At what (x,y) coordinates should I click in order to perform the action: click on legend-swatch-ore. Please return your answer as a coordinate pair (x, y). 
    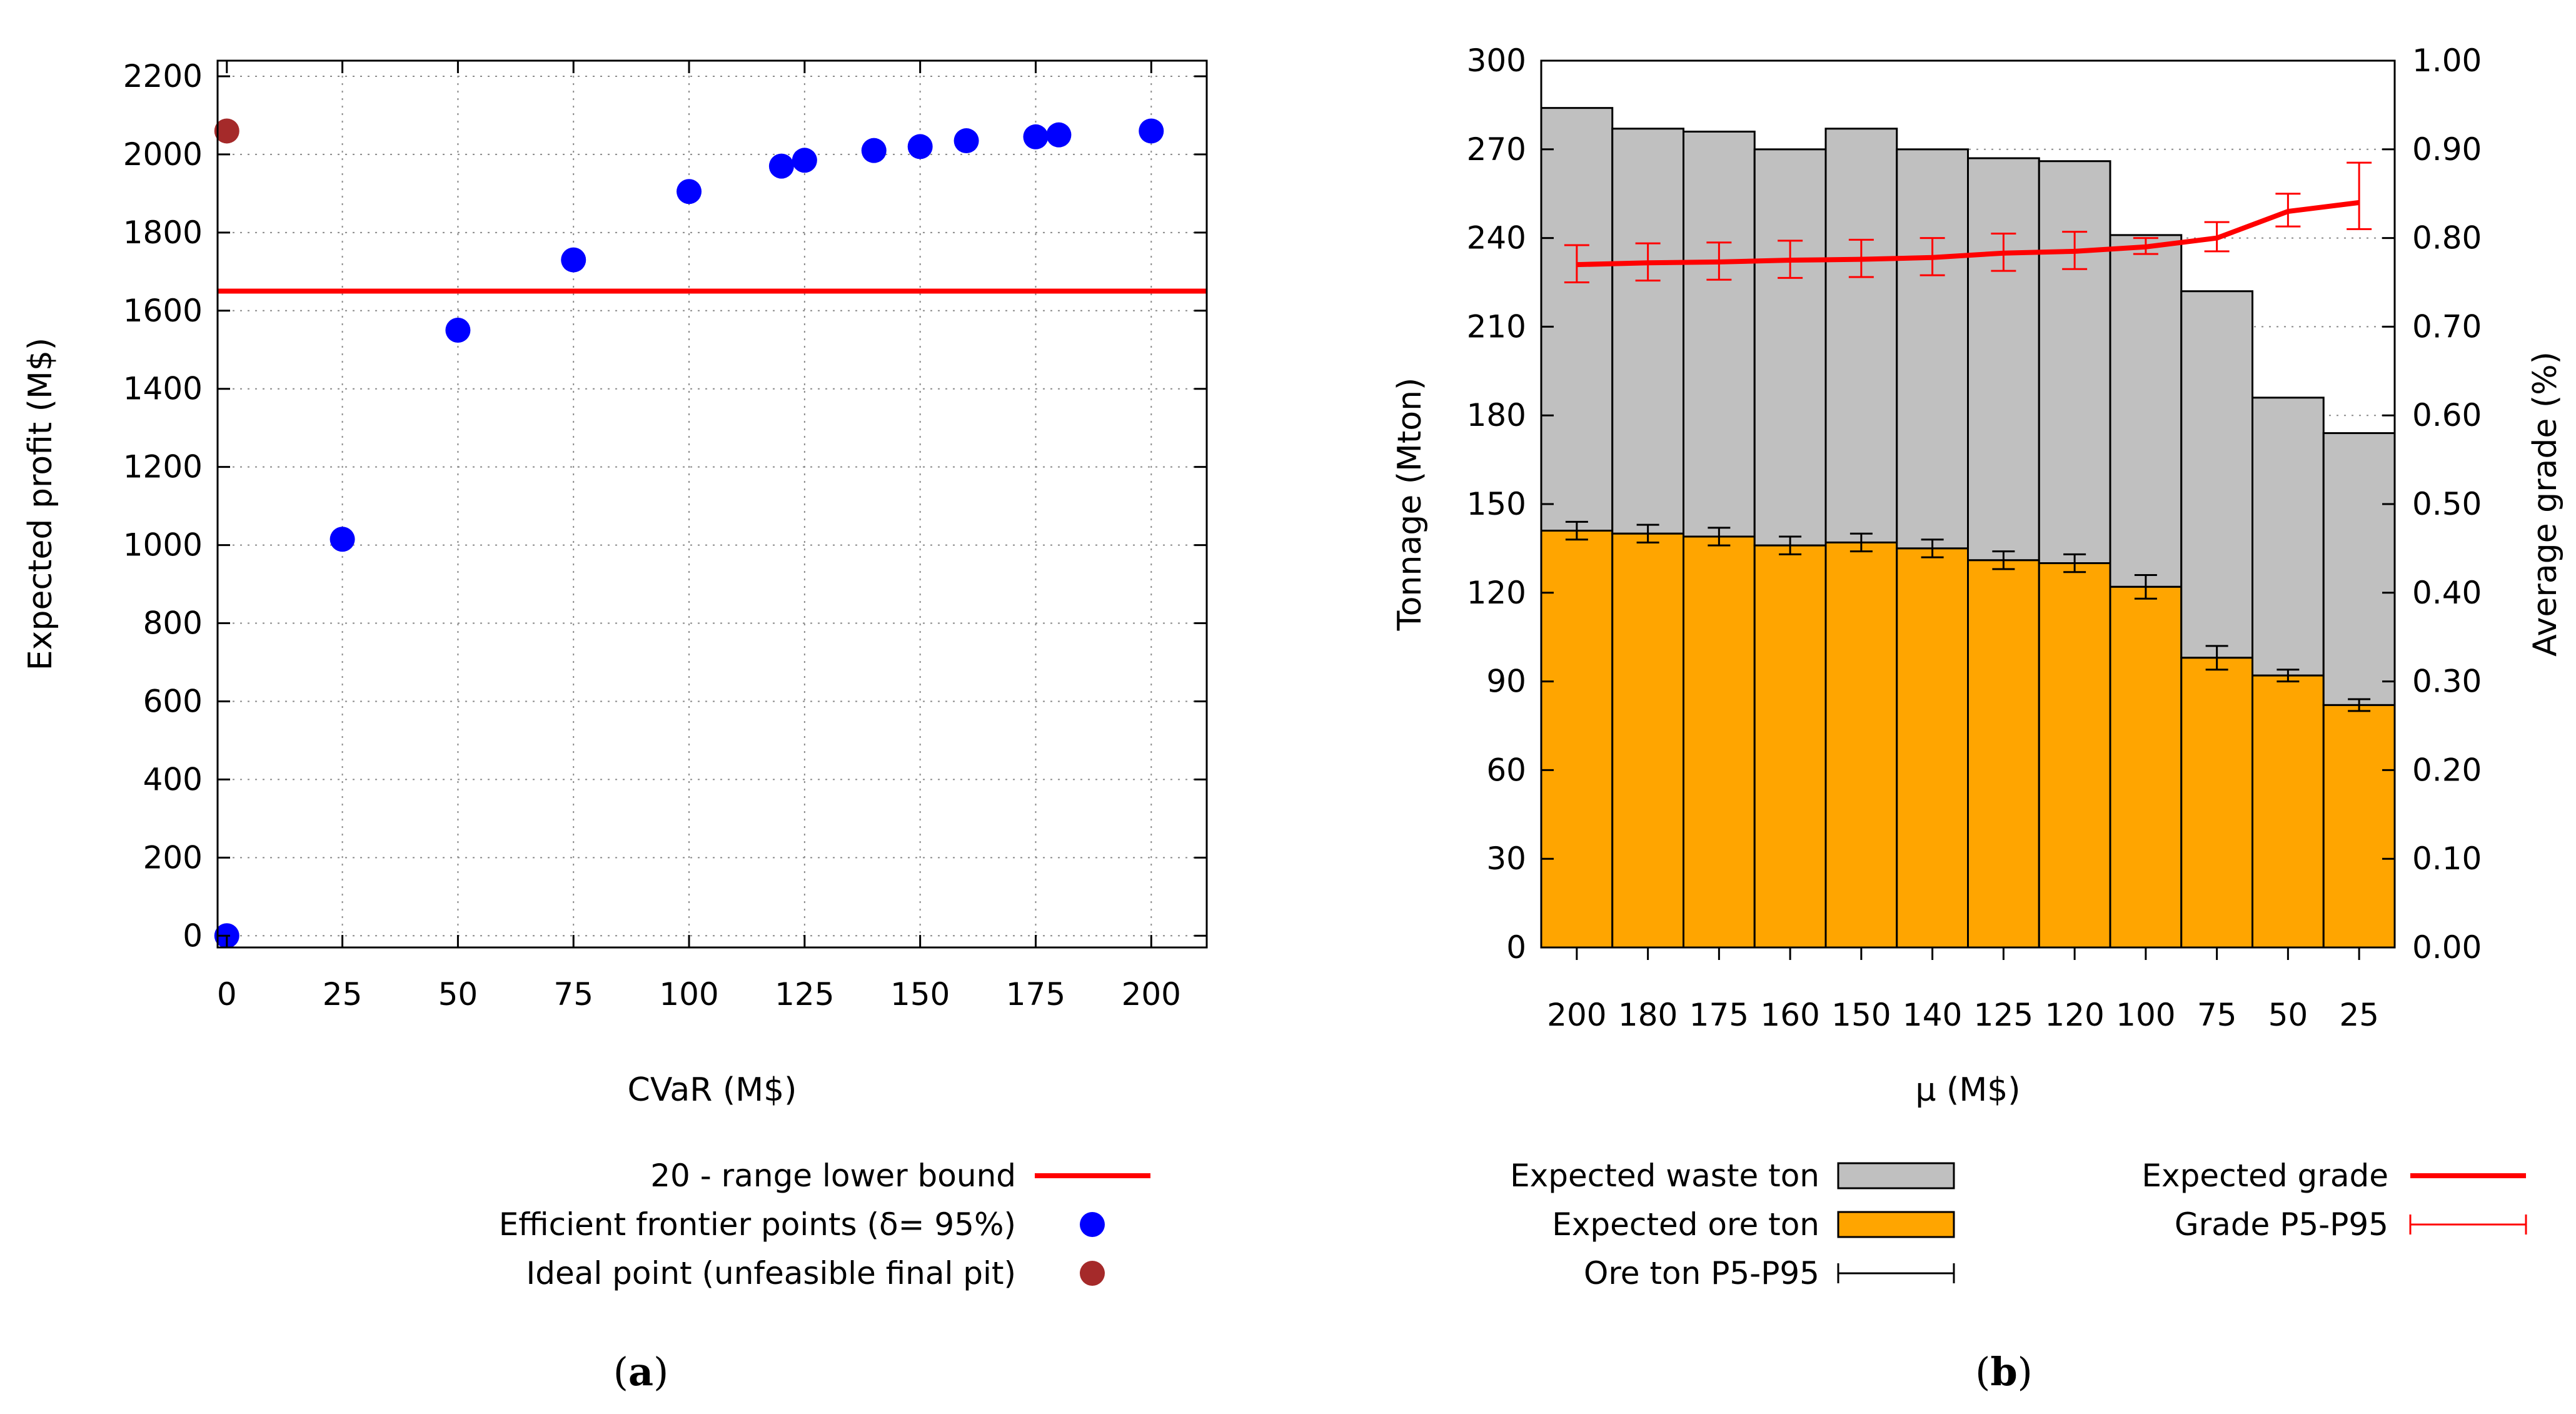
    Looking at the image, I should click on (1896, 1225).